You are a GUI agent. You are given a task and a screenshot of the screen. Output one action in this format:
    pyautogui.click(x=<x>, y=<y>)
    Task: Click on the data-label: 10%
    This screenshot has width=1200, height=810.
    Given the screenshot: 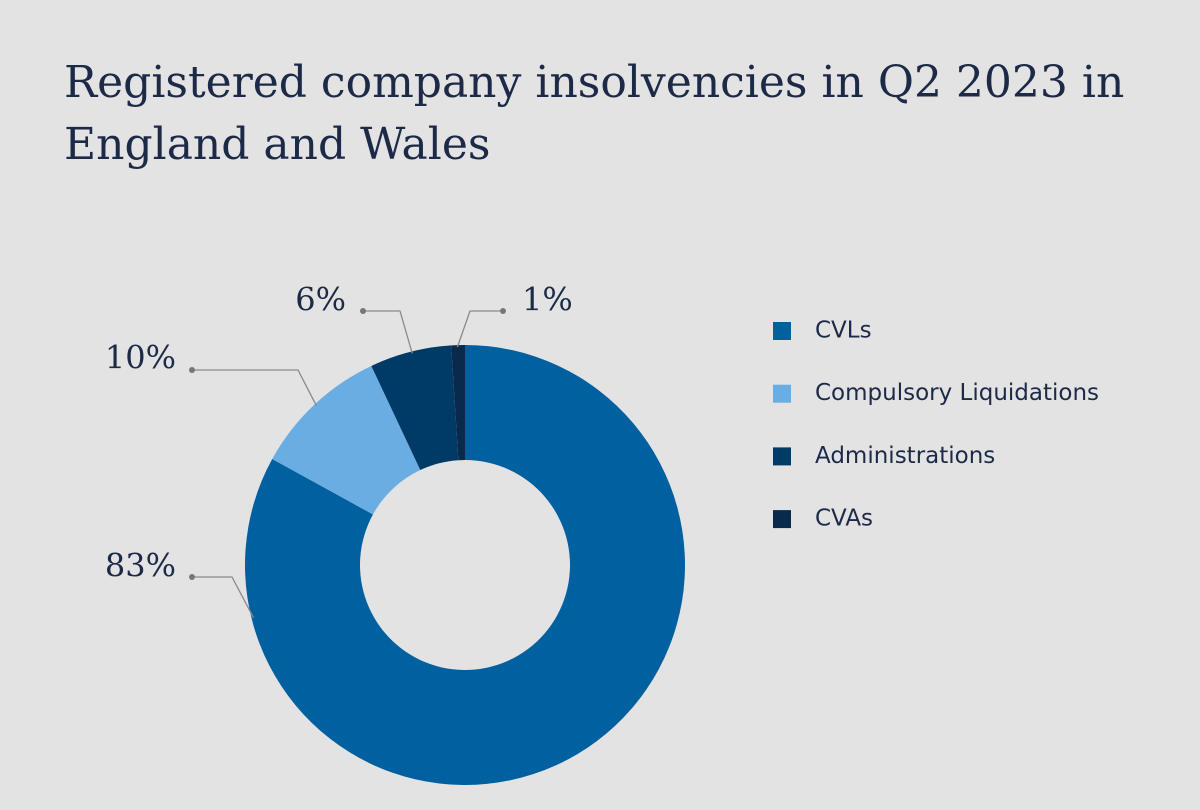 What is the action you would take?
    pyautogui.click(x=140, y=358)
    